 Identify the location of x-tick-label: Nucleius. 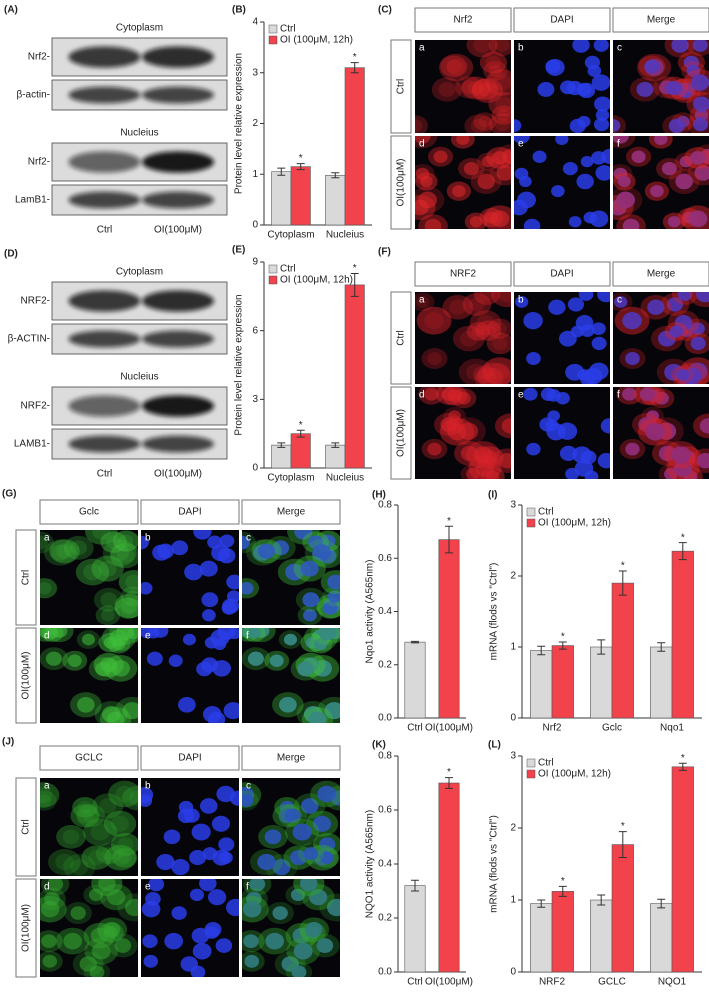
(345, 235).